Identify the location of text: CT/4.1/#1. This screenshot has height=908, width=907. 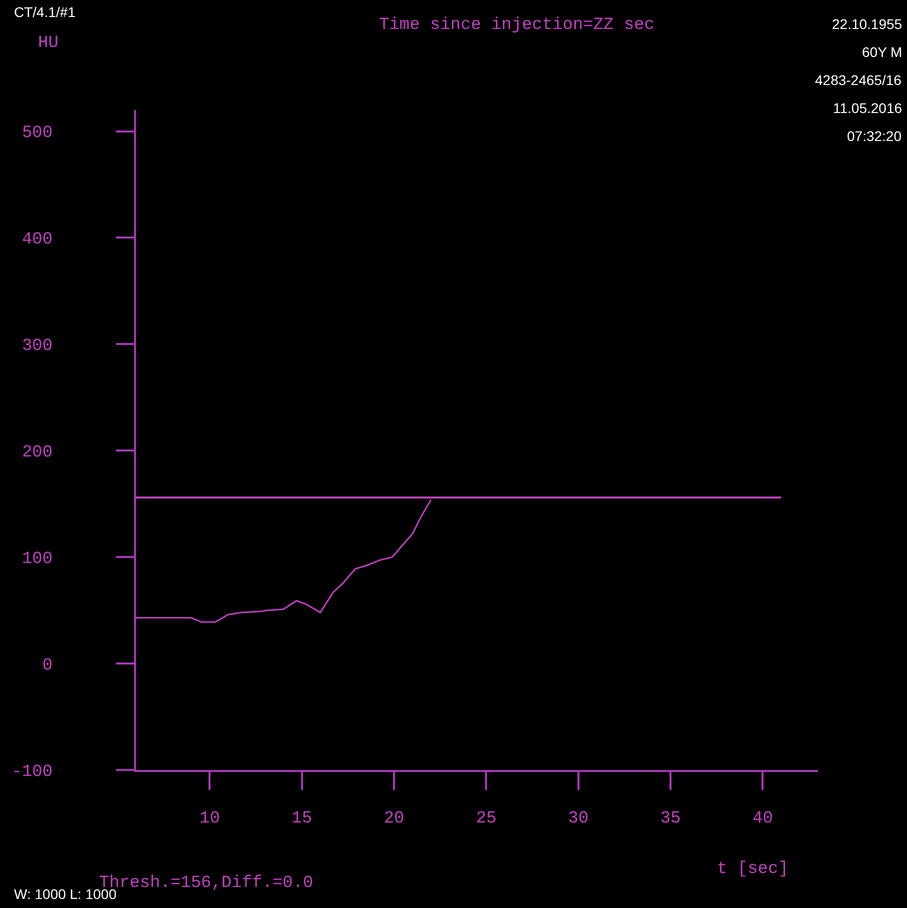
(45, 12).